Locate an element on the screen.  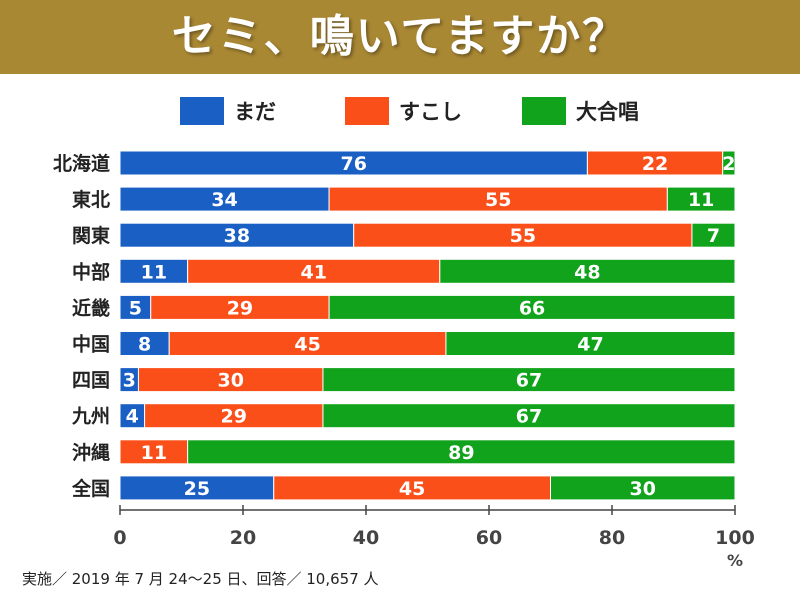
x-tick-label: 100 is located at coordinates (735, 538).